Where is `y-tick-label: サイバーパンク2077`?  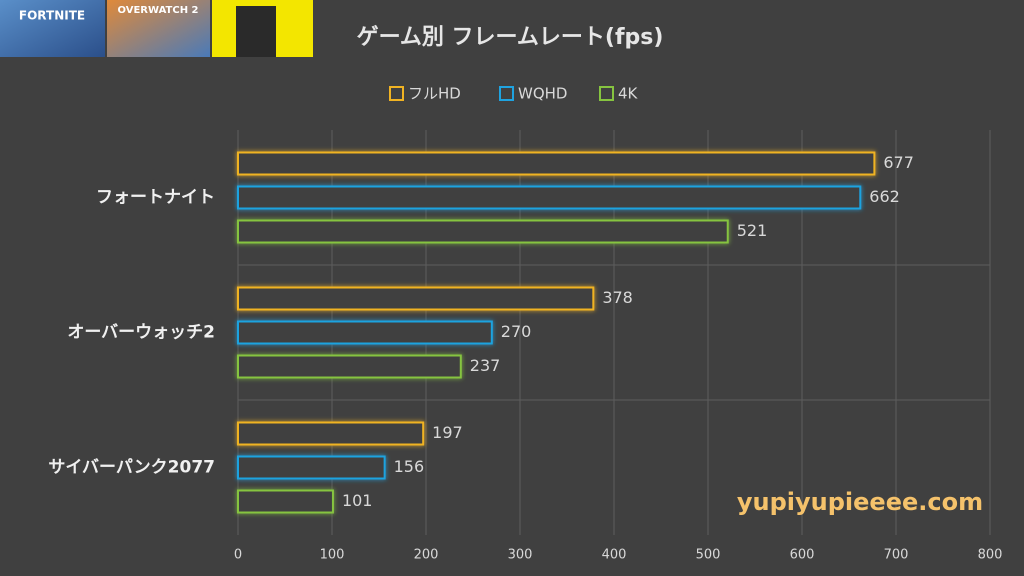
y-tick-label: サイバーパンク2077 is located at coordinates (131, 468).